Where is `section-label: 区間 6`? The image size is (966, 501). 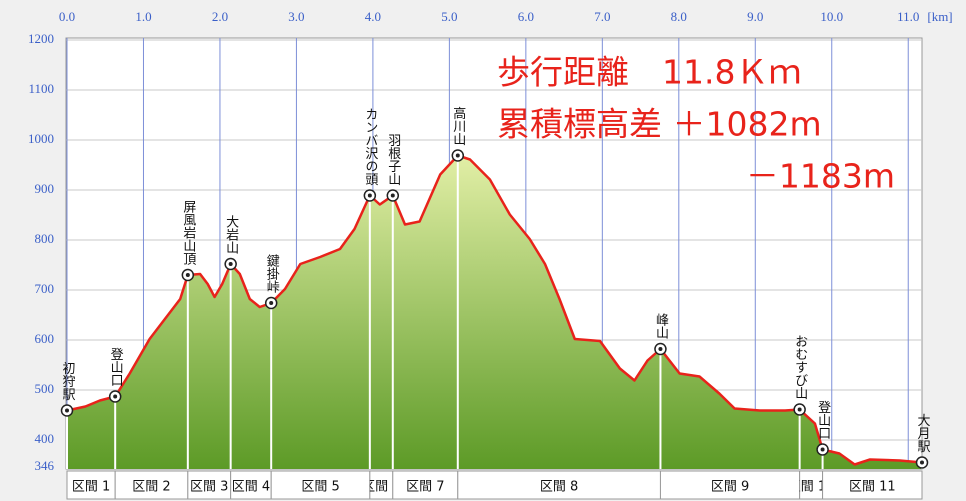 section-label: 区間 6 is located at coordinates (381, 487).